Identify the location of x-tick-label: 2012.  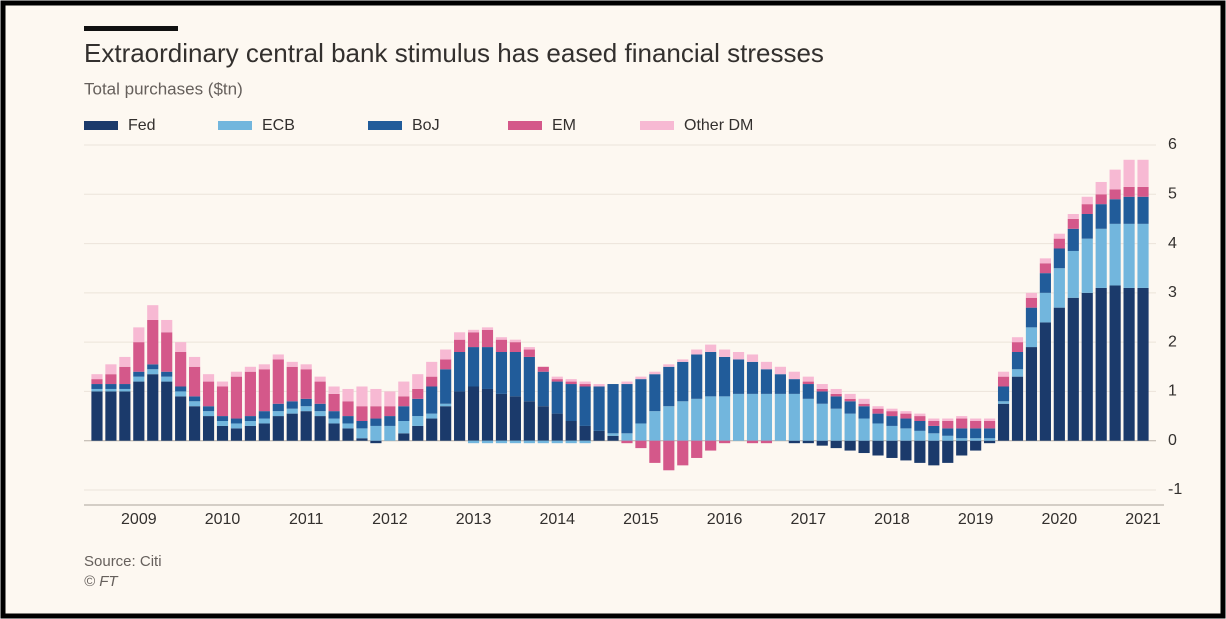
(390, 519).